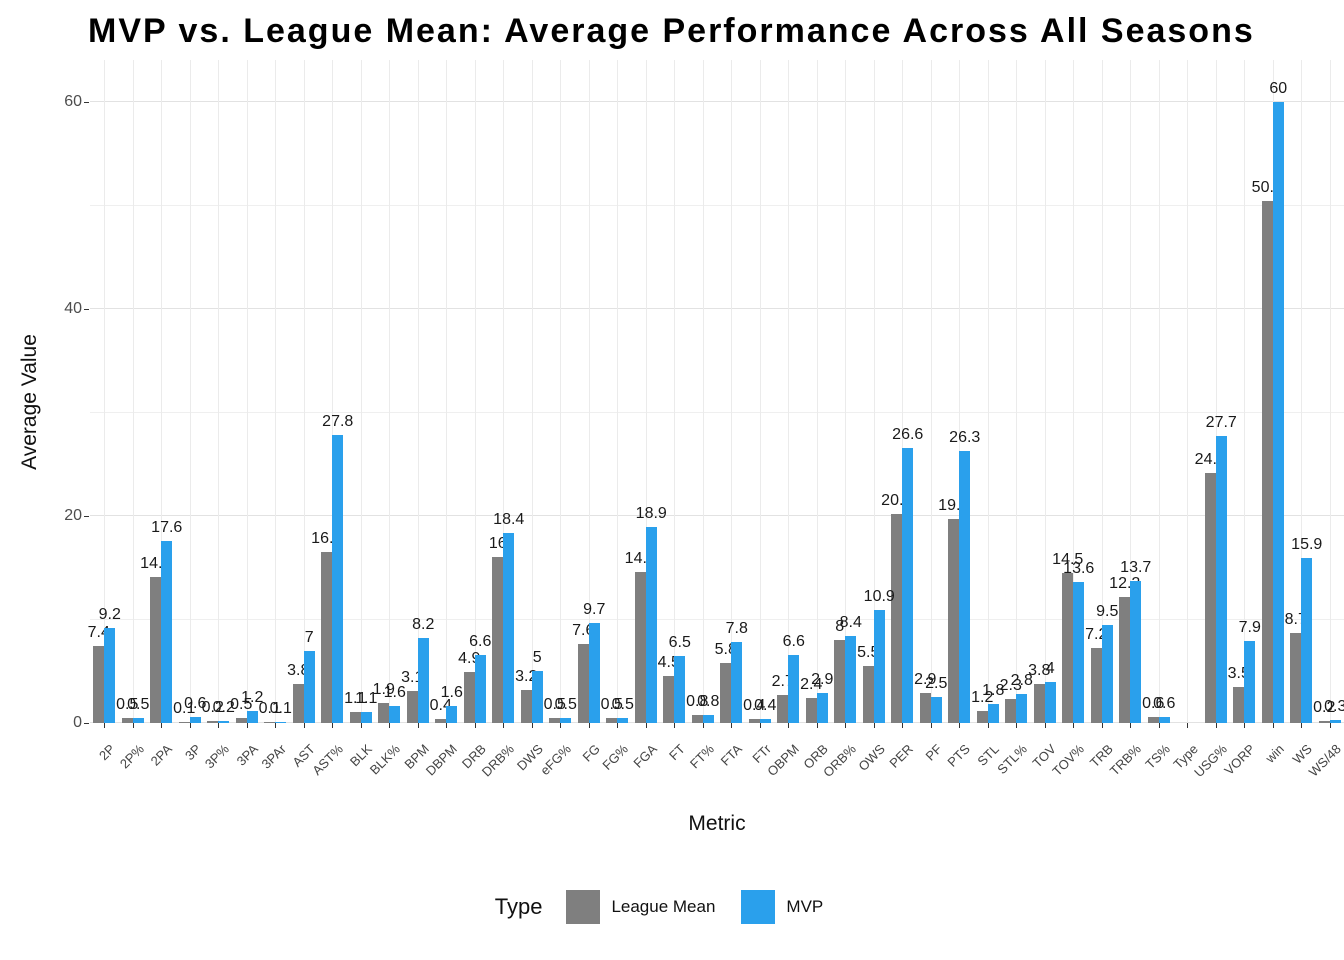 The image size is (1344, 960). What do you see at coordinates (805, 906) in the screenshot?
I see `legend-label-mvp: MVP` at bounding box center [805, 906].